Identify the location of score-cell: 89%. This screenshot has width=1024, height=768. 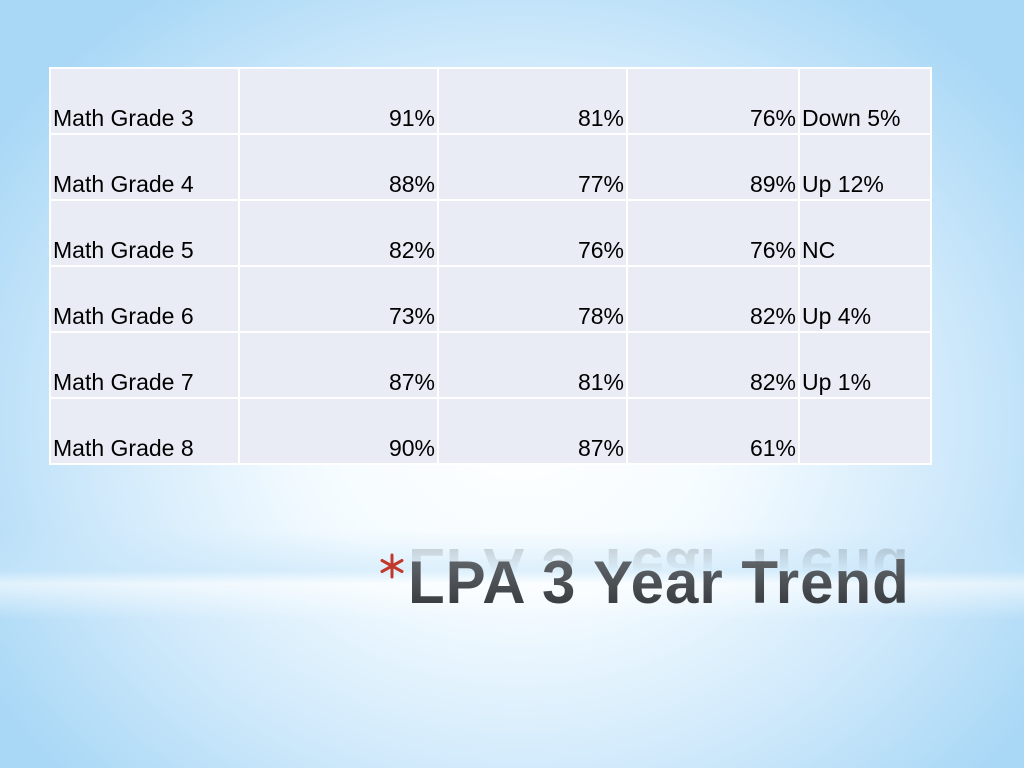
(713, 167).